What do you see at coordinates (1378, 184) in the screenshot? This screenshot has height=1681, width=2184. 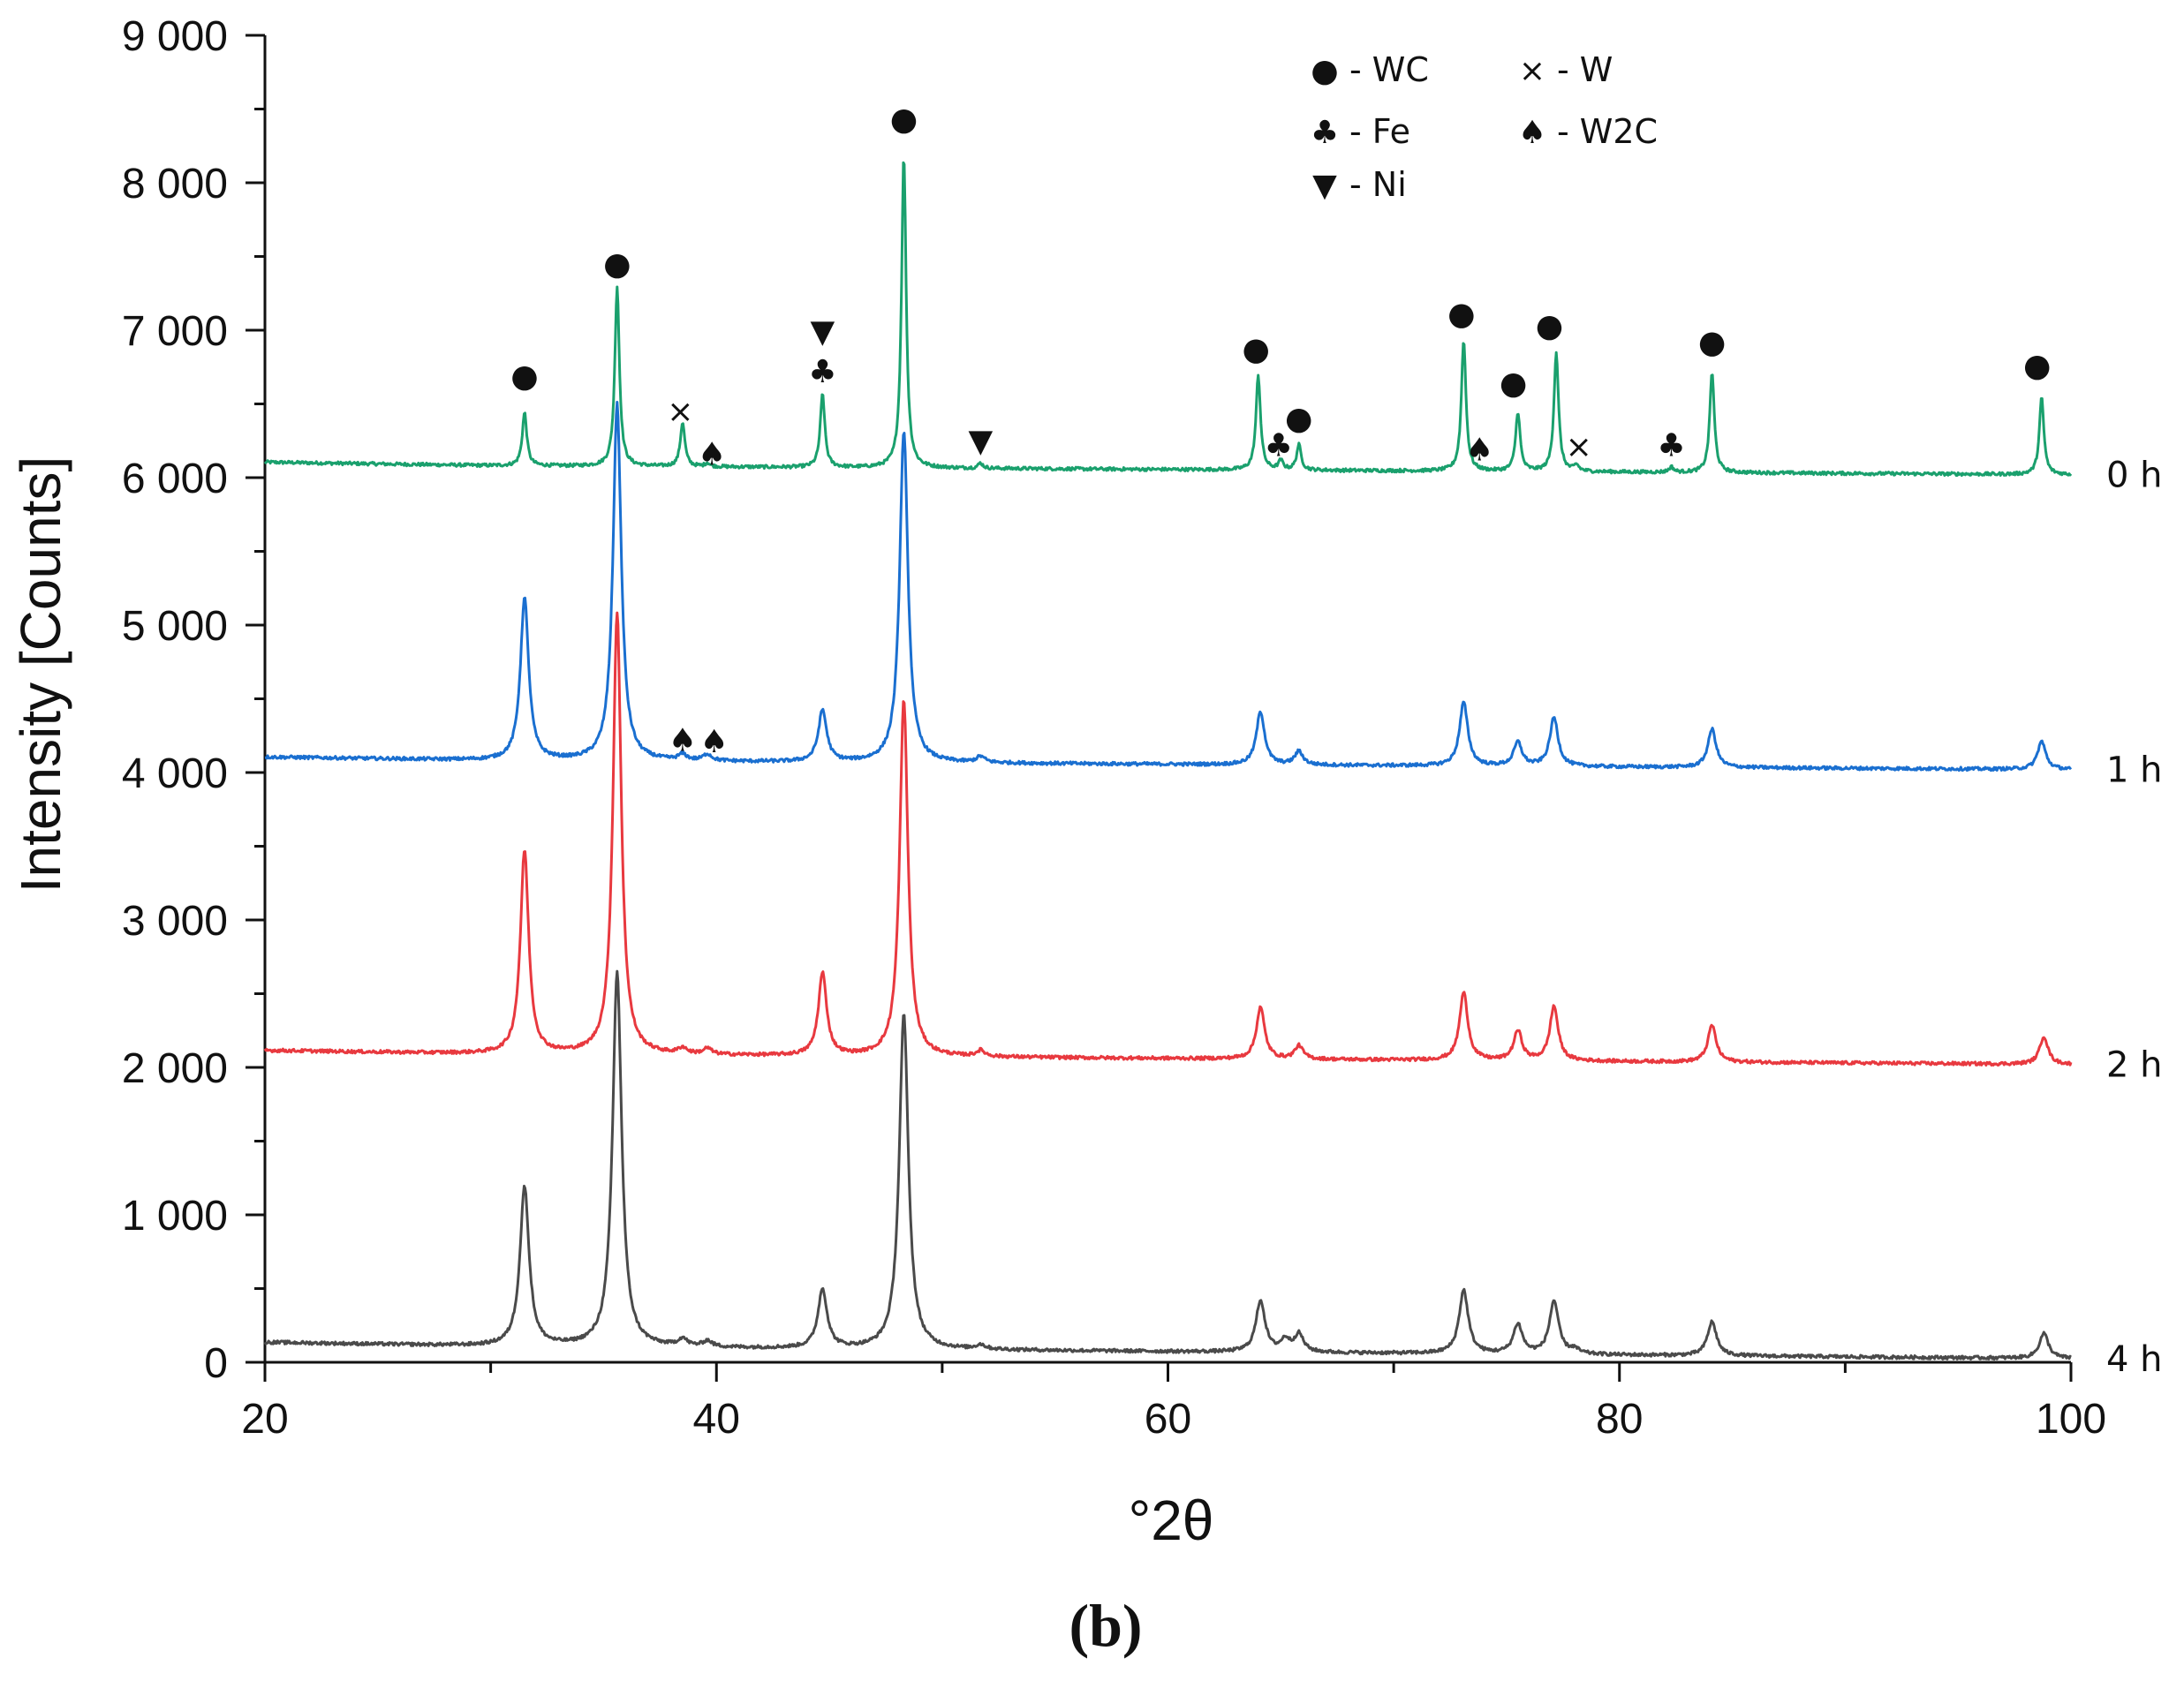 I see `legend-label: - Ni` at bounding box center [1378, 184].